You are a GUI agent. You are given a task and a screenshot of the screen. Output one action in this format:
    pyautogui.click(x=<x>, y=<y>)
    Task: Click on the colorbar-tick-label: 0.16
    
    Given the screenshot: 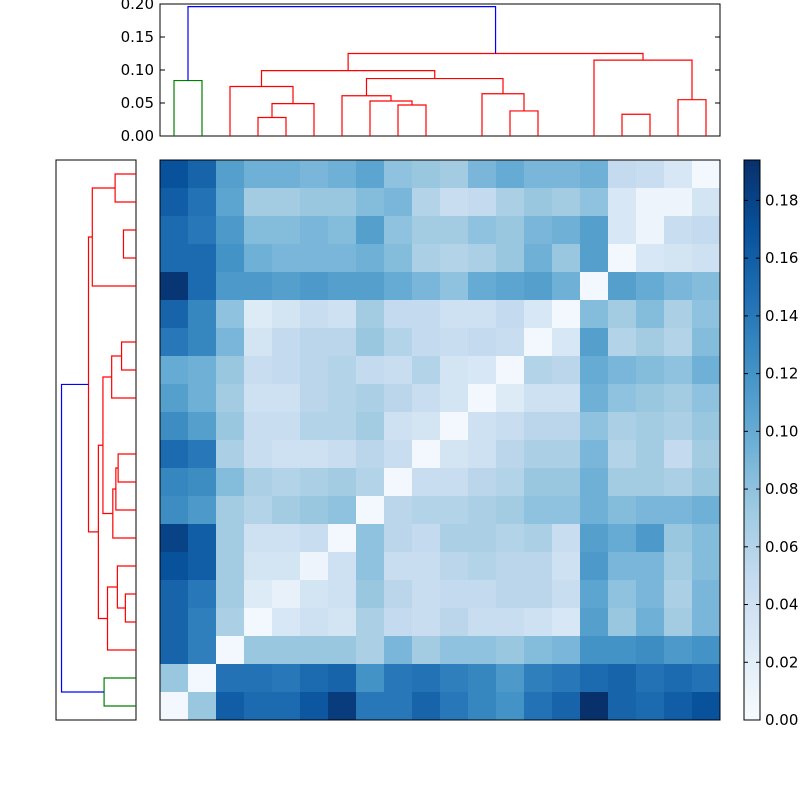 What is the action you would take?
    pyautogui.click(x=781, y=258)
    